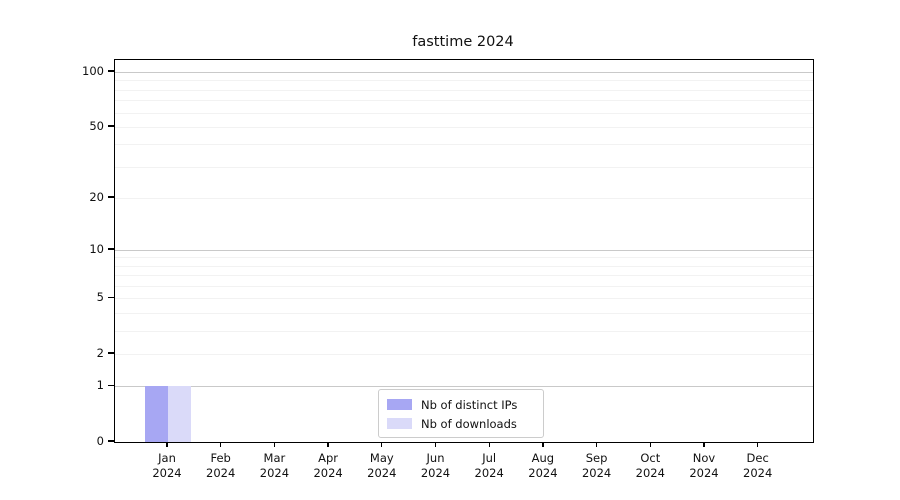 The image size is (900, 500). I want to click on x-tick-label: Mar 2024, so click(274, 466).